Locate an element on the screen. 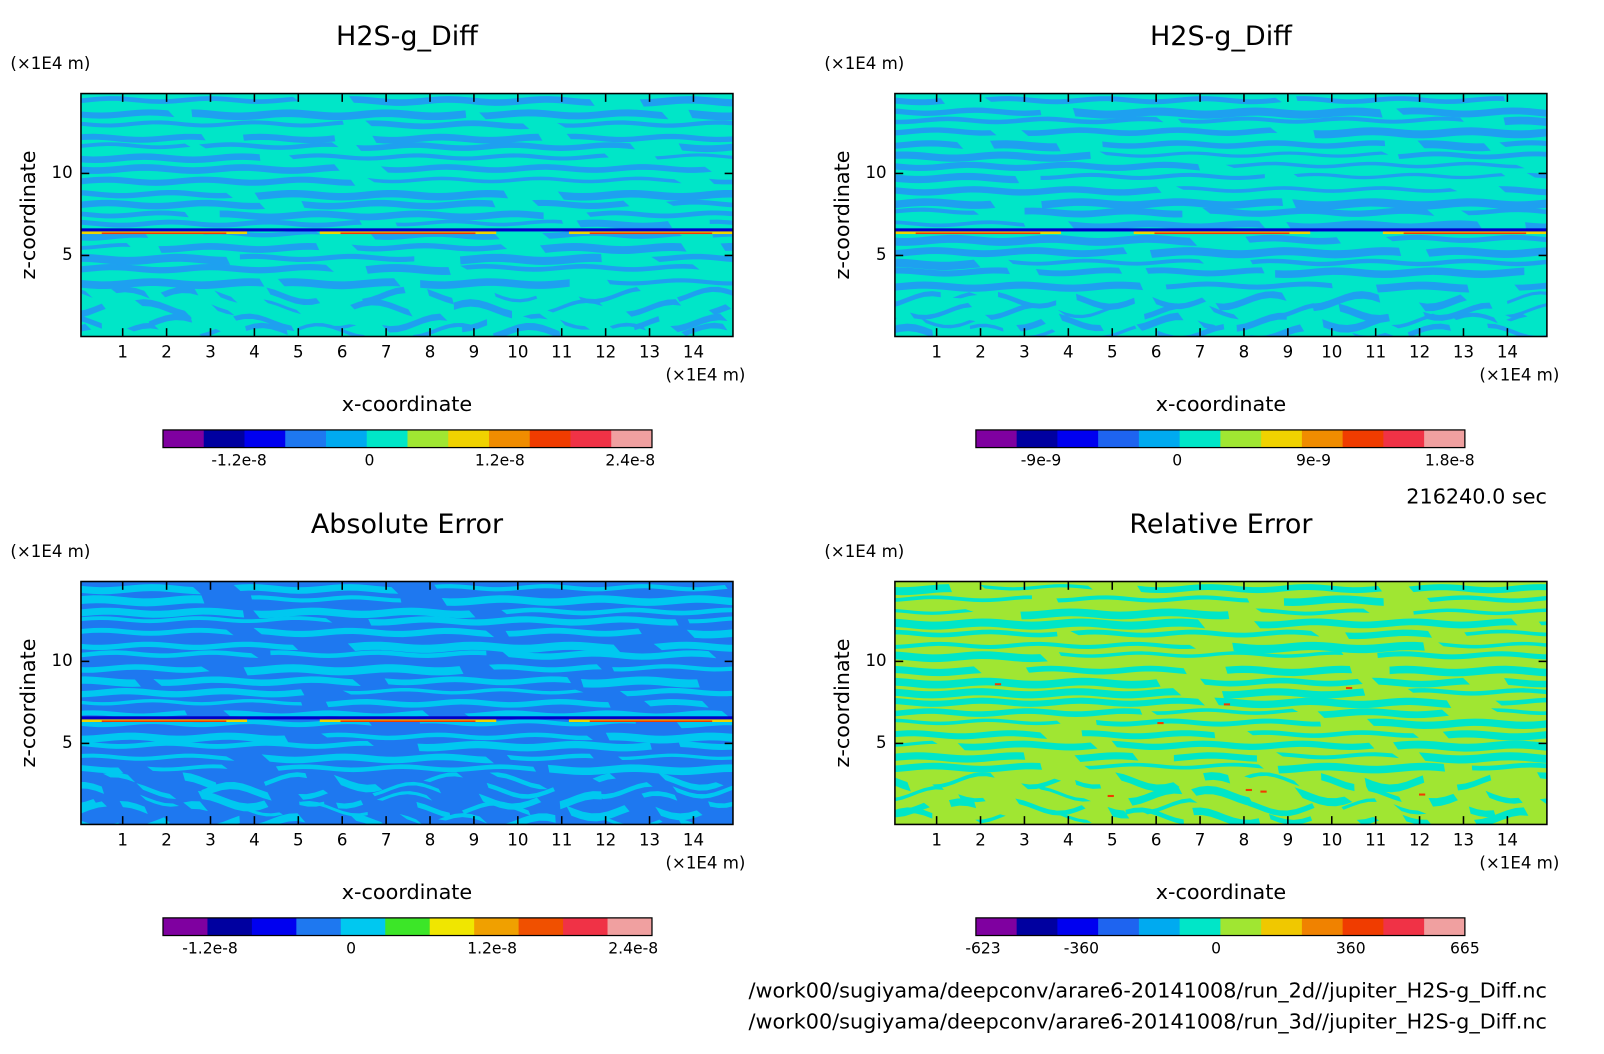 The height and width of the screenshot is (1054, 1604). y-tick-label: 10 is located at coordinates (875, 172).